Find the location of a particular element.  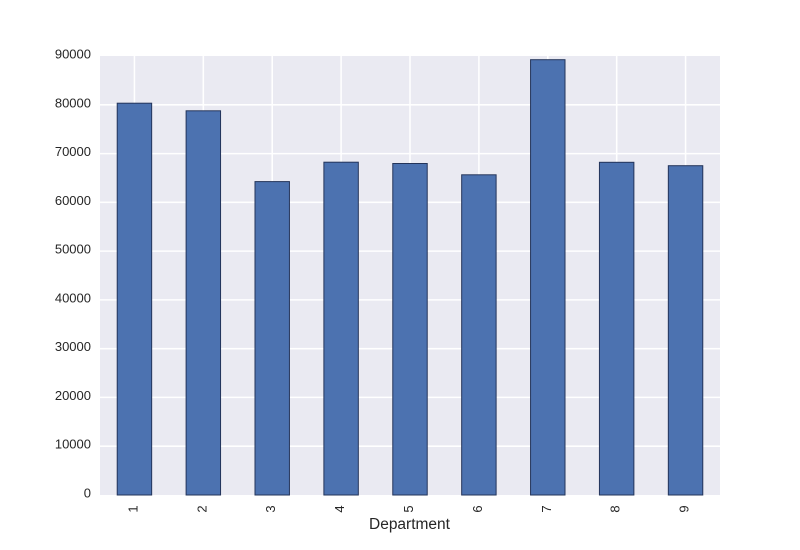

svg-text: 9 is located at coordinates (684, 508).